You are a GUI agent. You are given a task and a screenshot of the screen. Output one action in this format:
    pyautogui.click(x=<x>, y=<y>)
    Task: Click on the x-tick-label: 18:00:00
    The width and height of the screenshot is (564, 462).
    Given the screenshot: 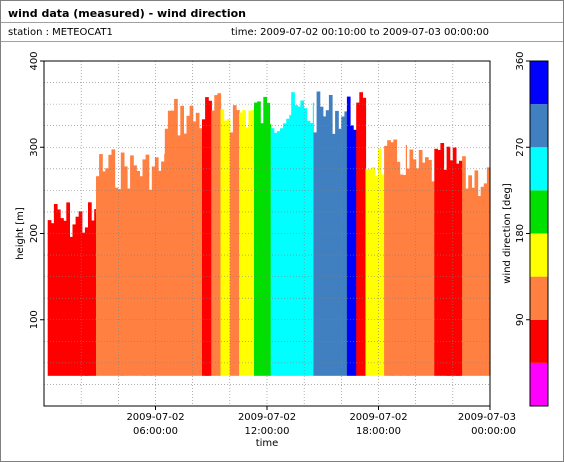 What is the action you would take?
    pyautogui.click(x=378, y=431)
    